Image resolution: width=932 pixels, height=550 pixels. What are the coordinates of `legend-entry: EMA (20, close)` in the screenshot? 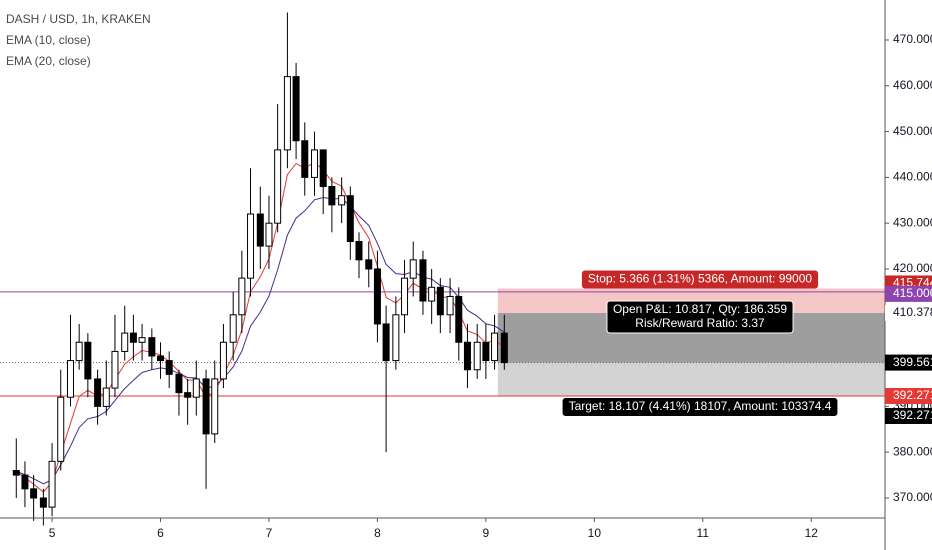 It's located at (48, 61).